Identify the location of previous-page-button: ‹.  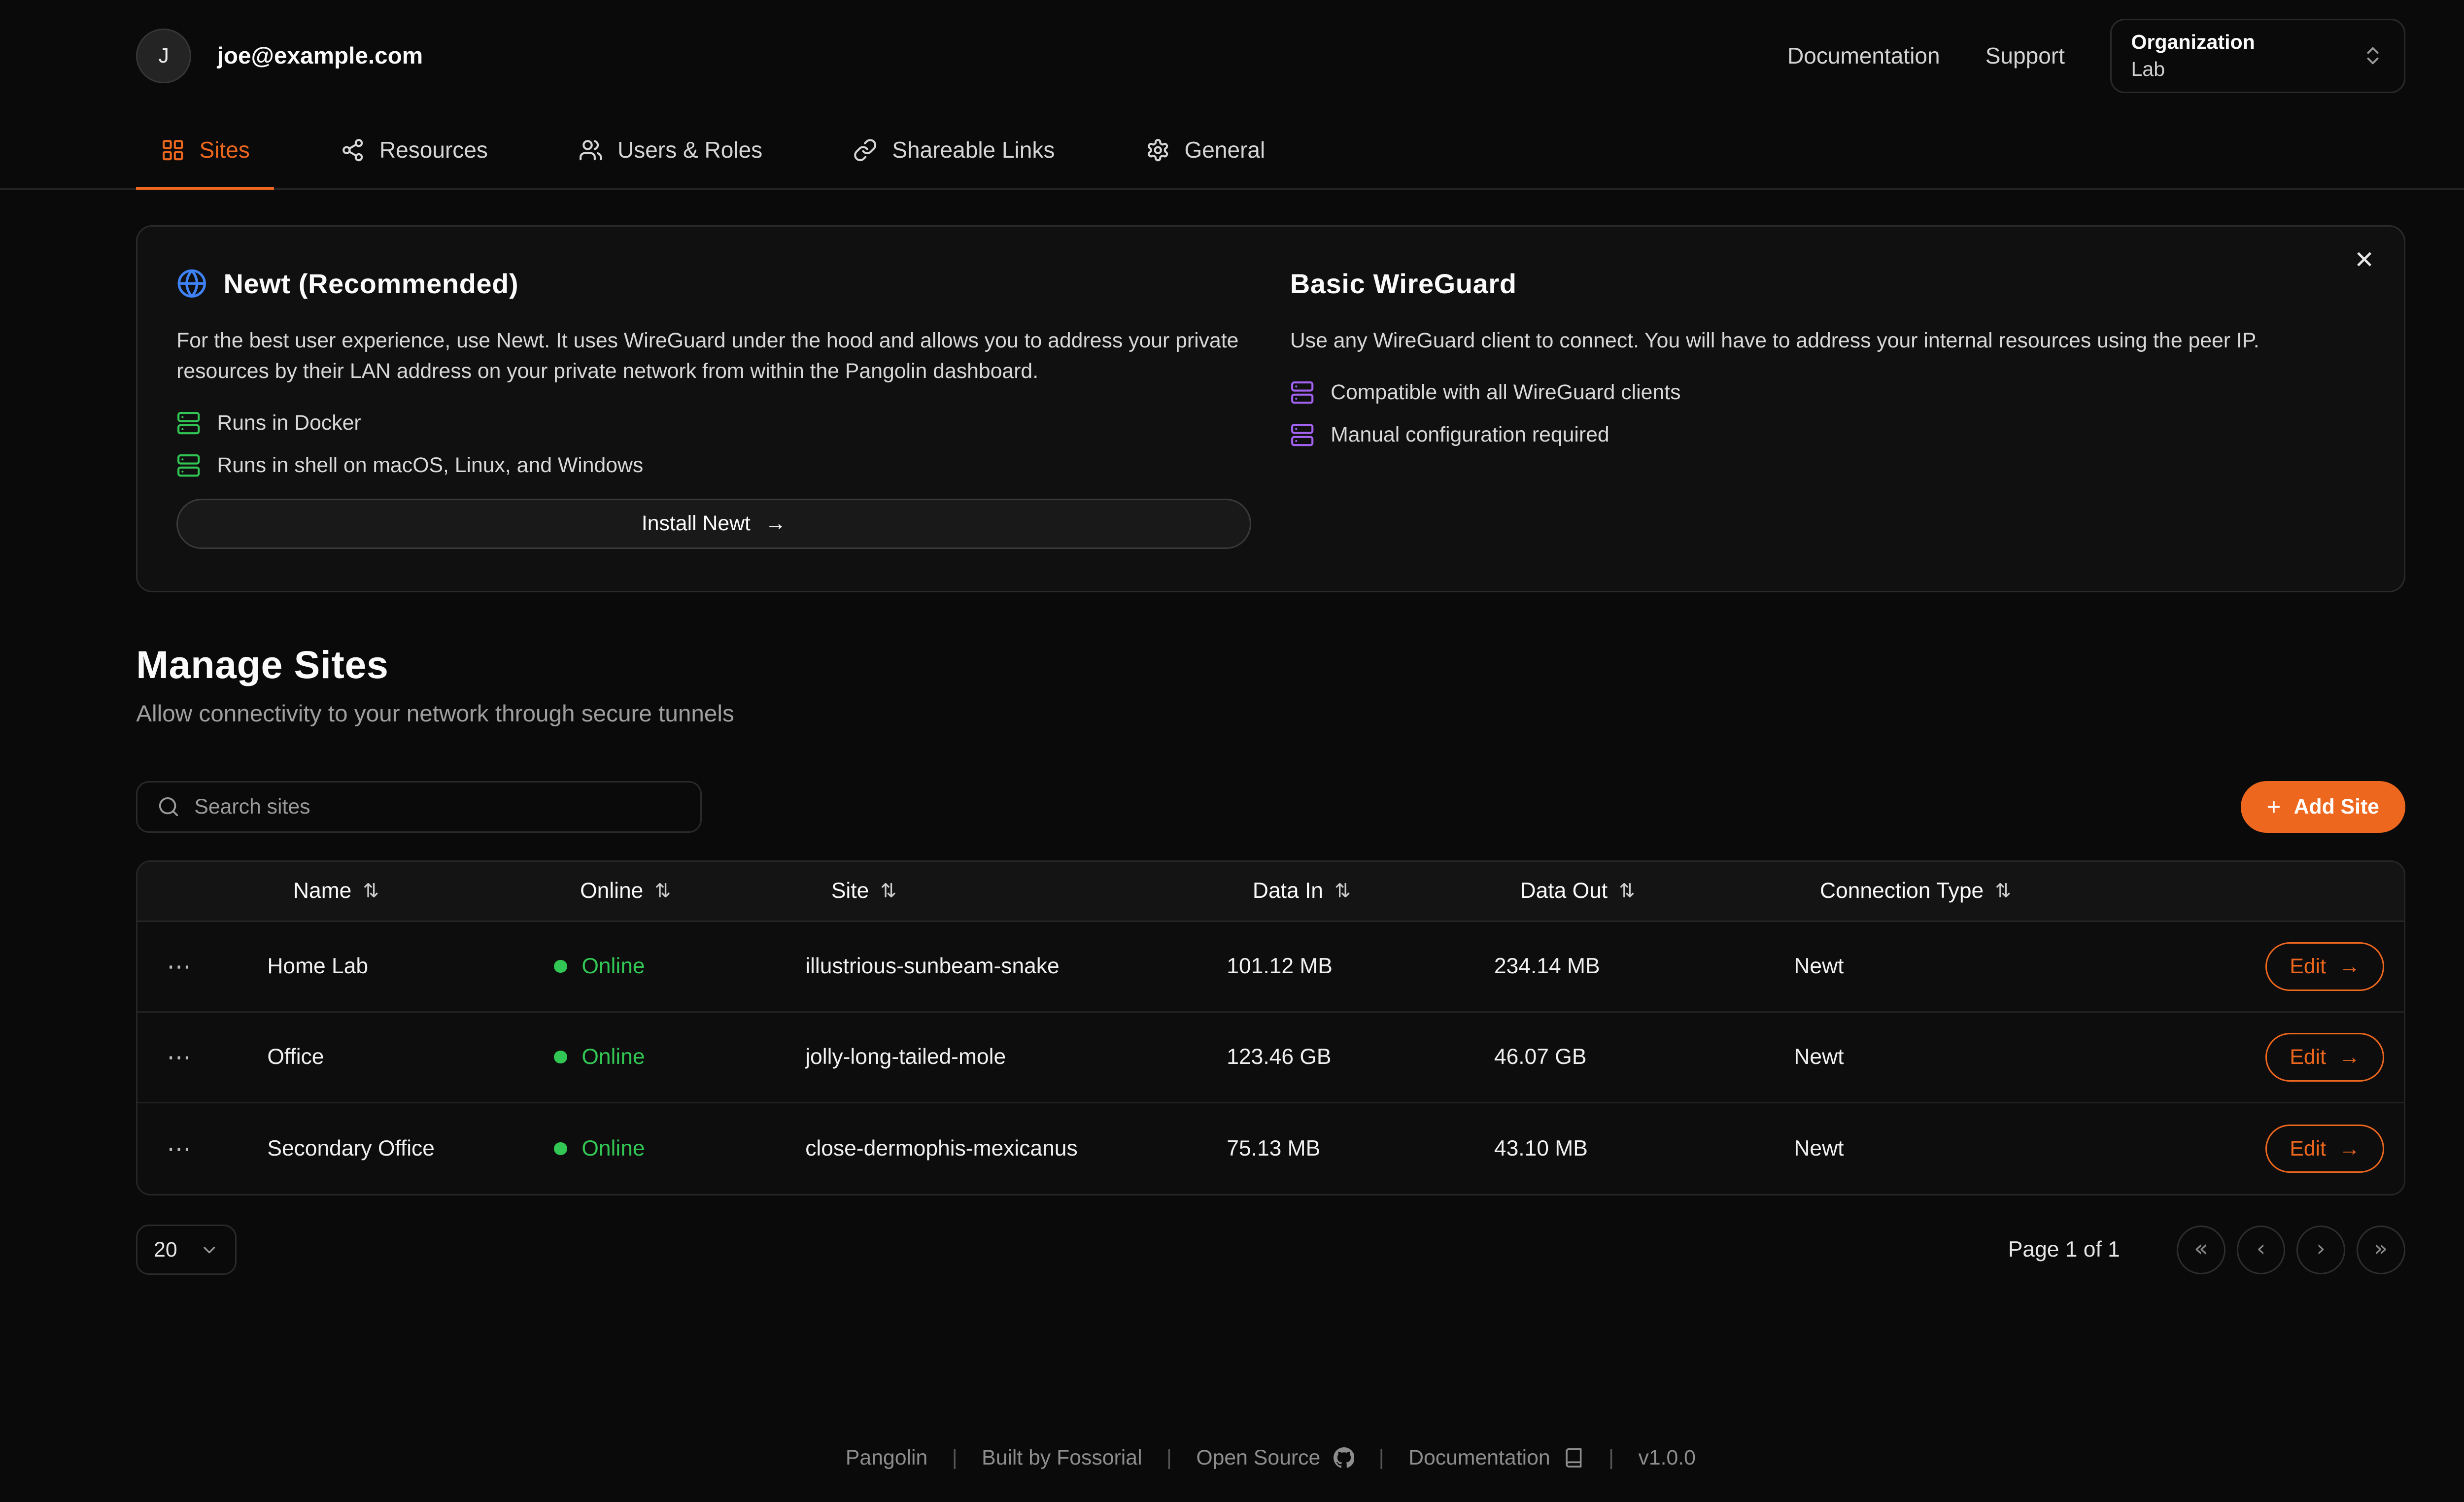
(2261, 1249).